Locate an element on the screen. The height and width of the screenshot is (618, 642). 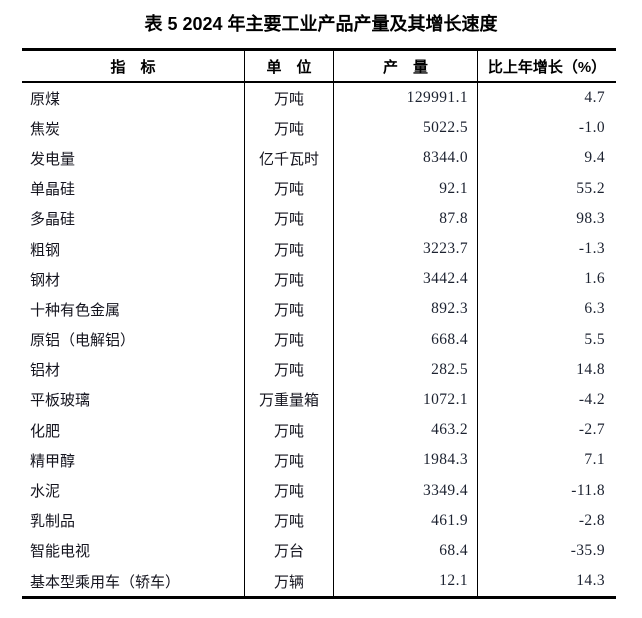
table-row: 粗钢 万吨 3223.7 -1.3 is located at coordinates (319, 249).